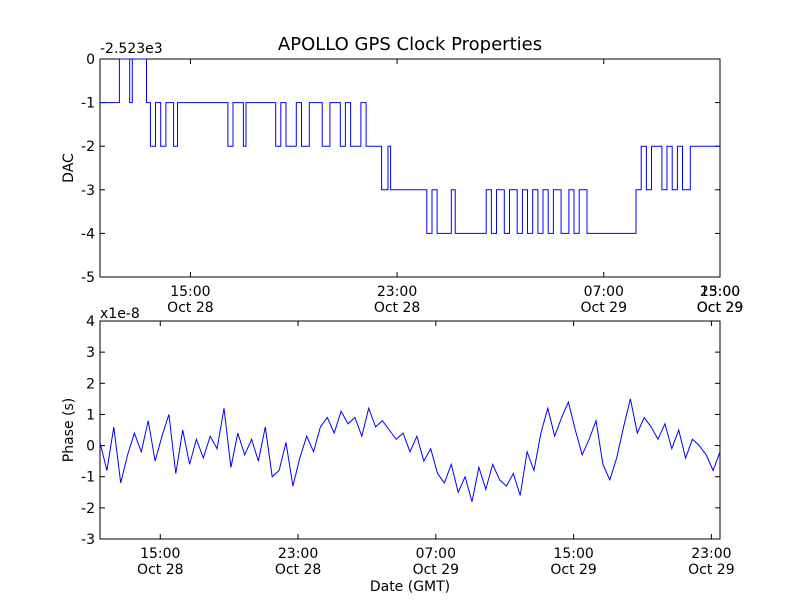  I want to click on chart-title: APOLLO GPS Clock Properties, so click(410, 44).